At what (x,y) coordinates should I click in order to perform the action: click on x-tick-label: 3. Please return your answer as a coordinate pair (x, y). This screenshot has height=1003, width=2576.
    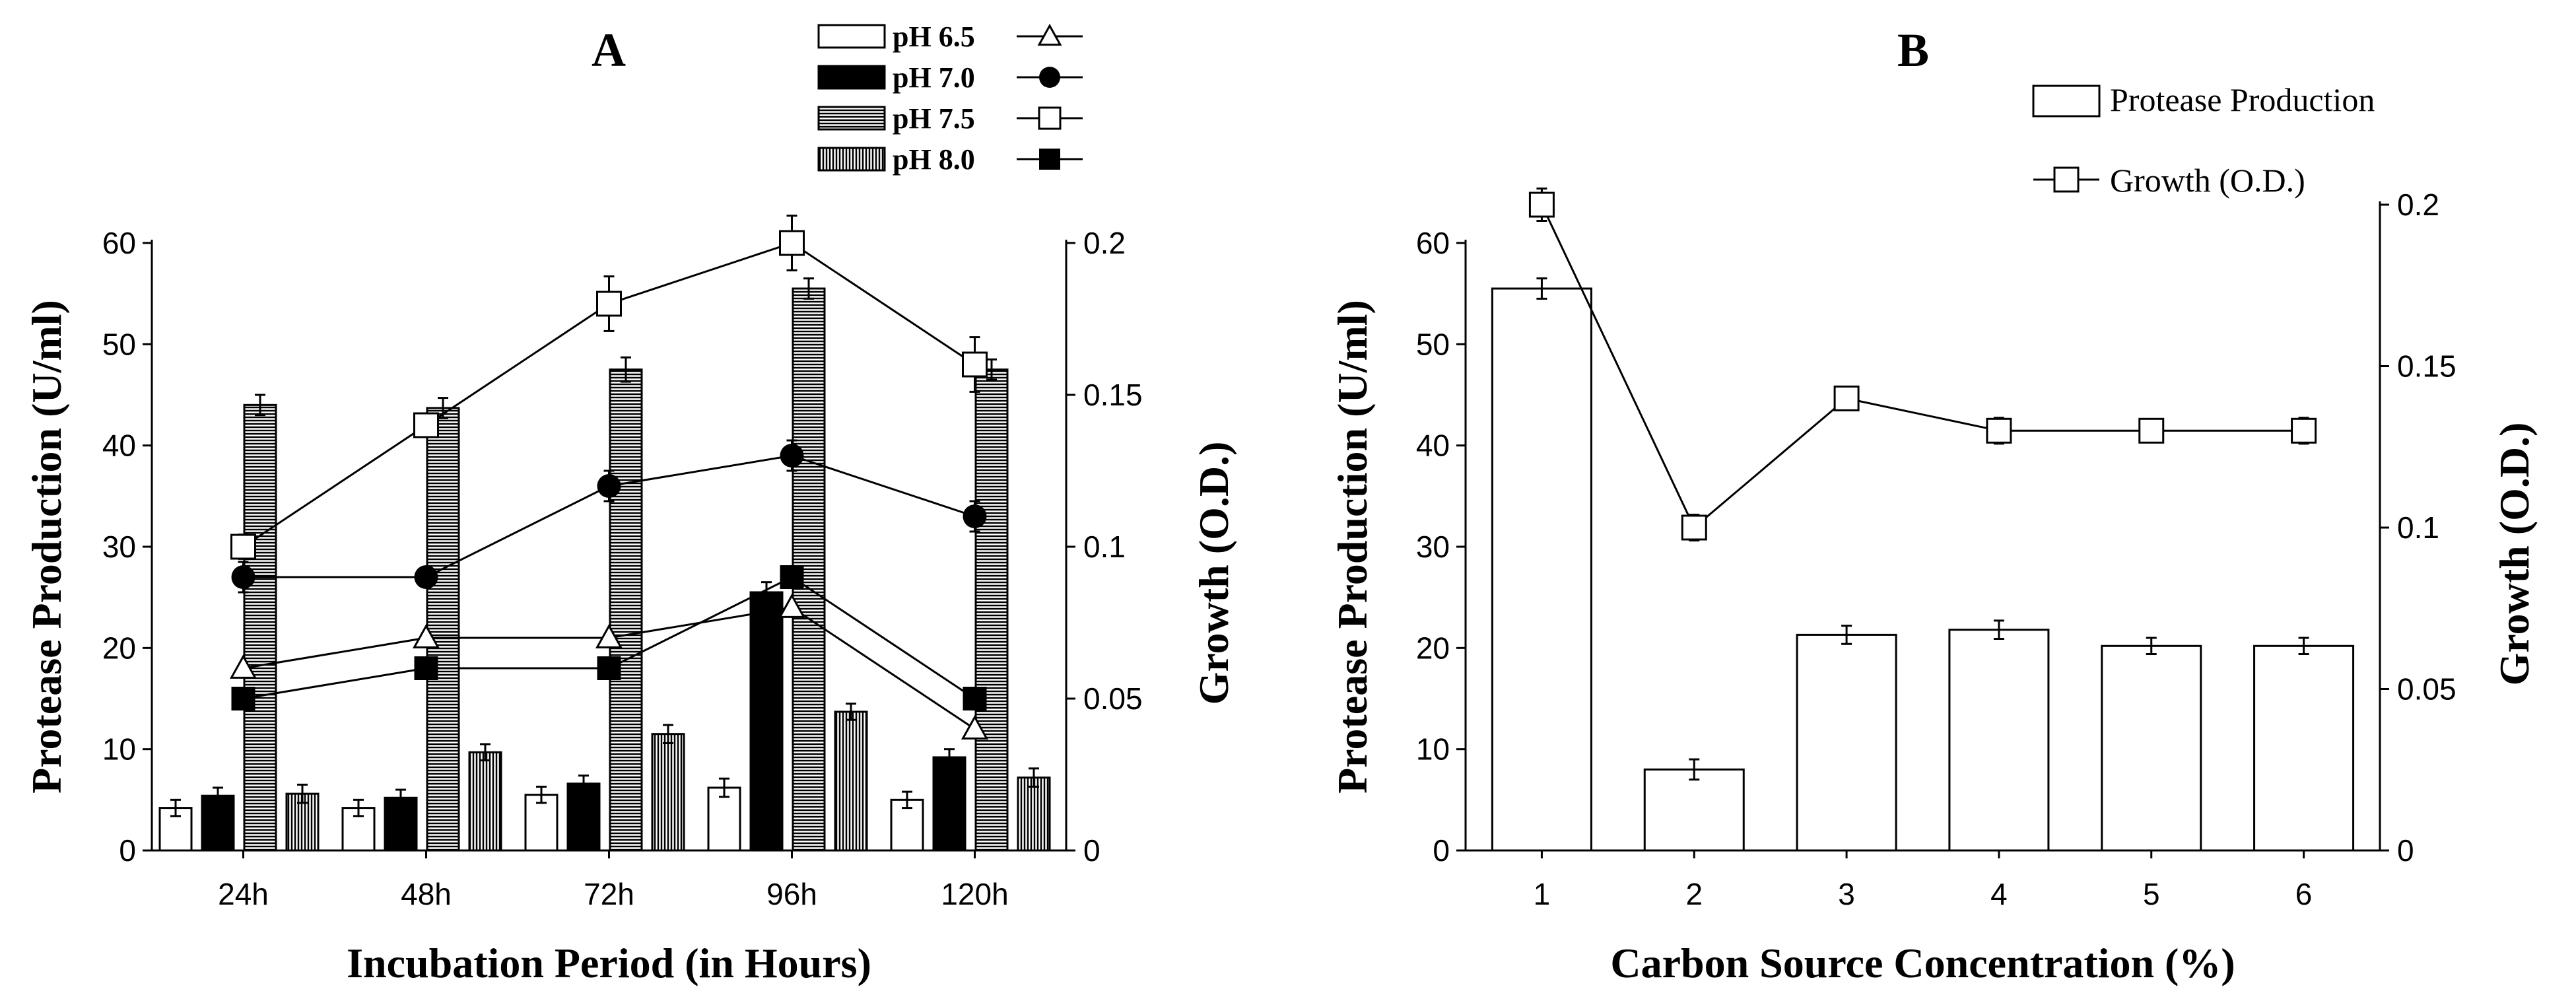
    Looking at the image, I should click on (1847, 894).